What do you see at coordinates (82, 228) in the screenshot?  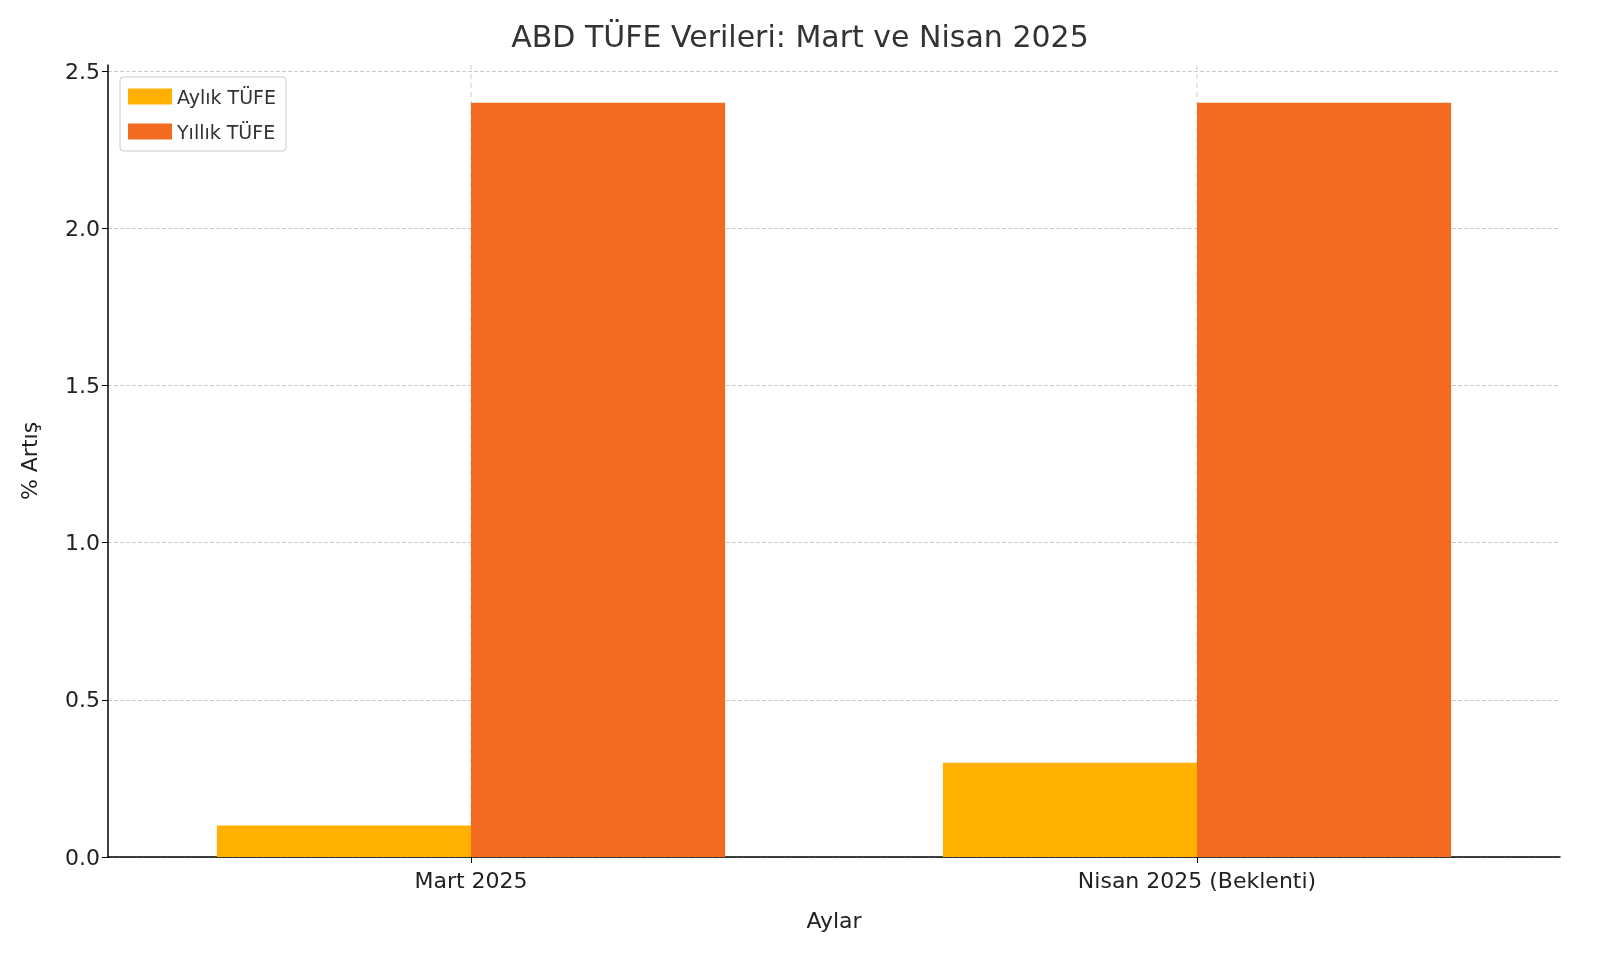 I see `y-tick-label: 2.0` at bounding box center [82, 228].